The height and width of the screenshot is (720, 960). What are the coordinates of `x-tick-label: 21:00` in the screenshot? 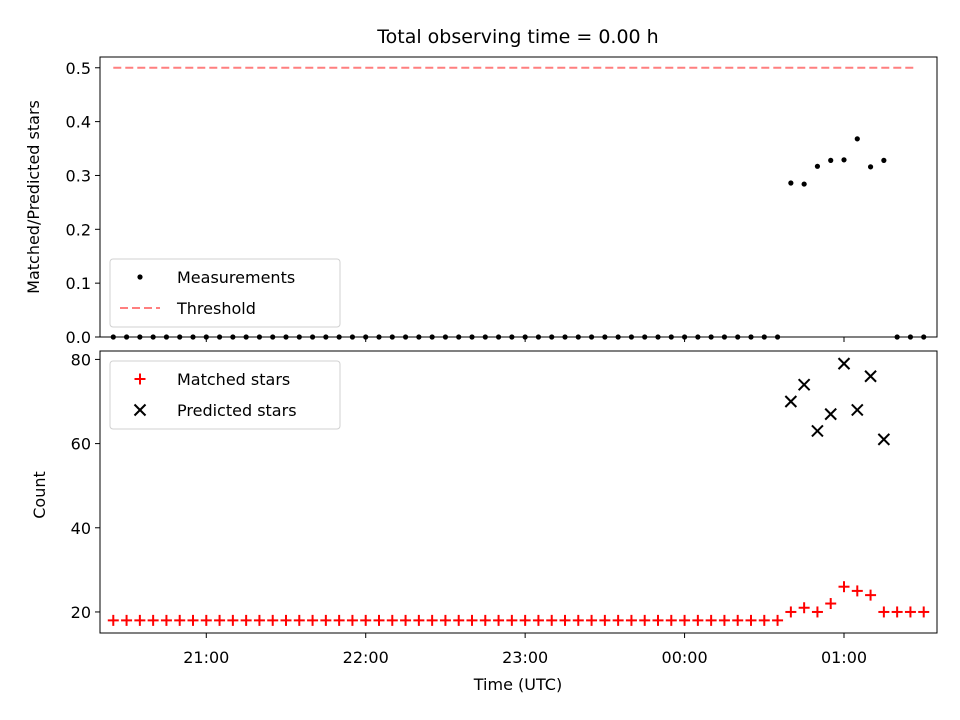 It's located at (206, 657).